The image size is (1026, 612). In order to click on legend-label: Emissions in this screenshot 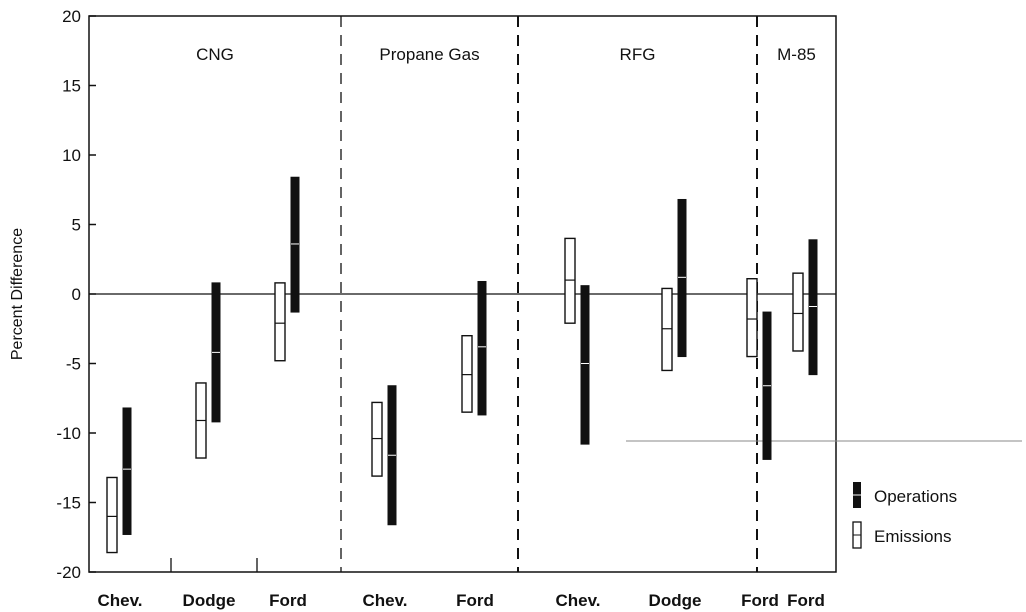, I will do `click(912, 536)`.